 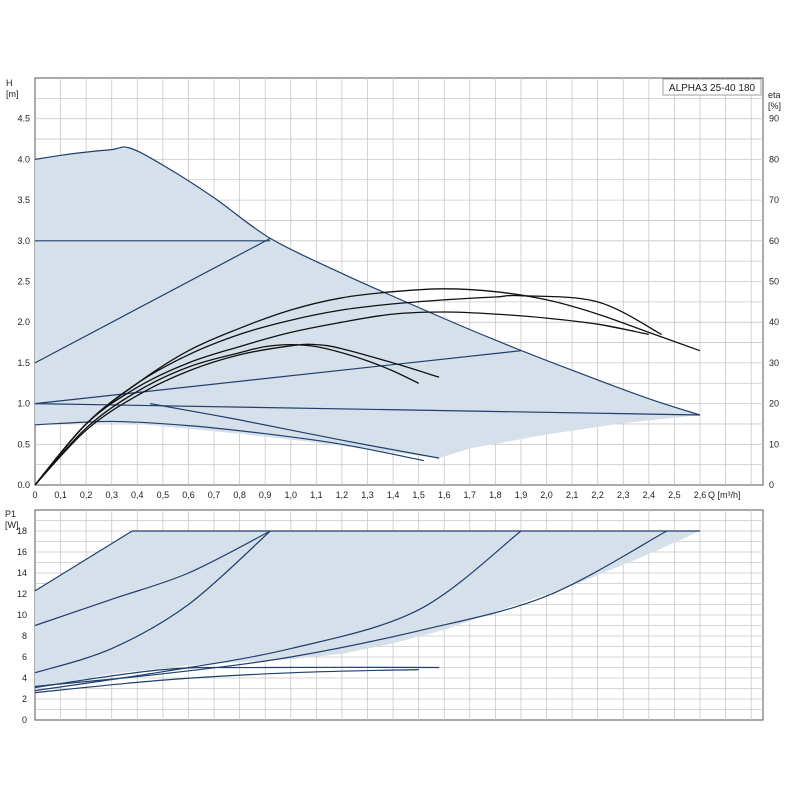 What do you see at coordinates (649, 495) in the screenshot?
I see `x-tick-label: 2,4` at bounding box center [649, 495].